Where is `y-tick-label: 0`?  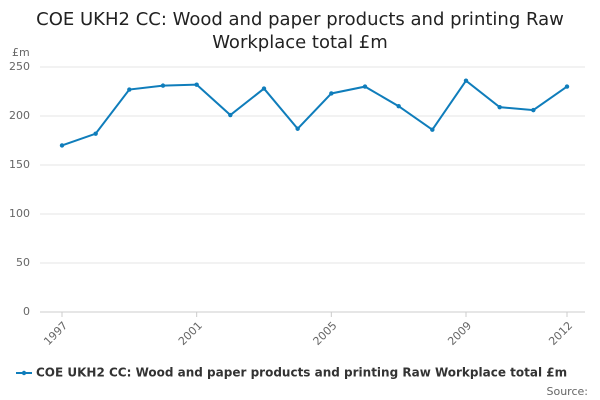 y-tick-label: 0 is located at coordinates (26, 311).